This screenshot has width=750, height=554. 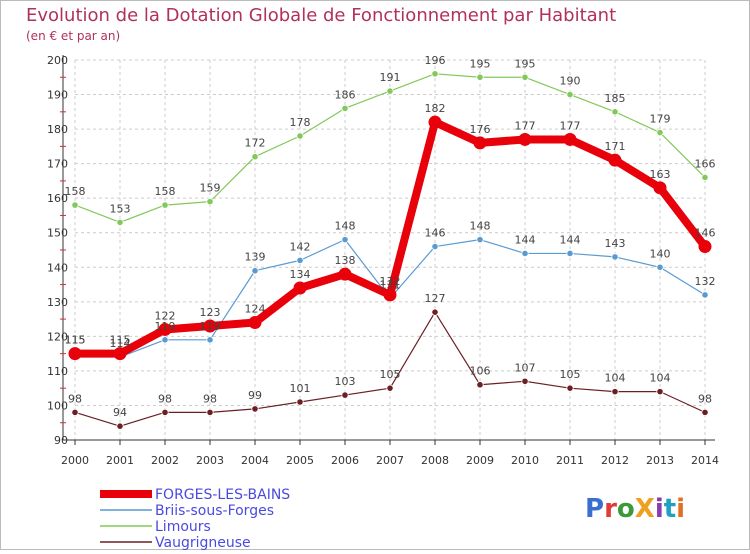 I want to click on data-label-limours: 185, so click(x=615, y=98).